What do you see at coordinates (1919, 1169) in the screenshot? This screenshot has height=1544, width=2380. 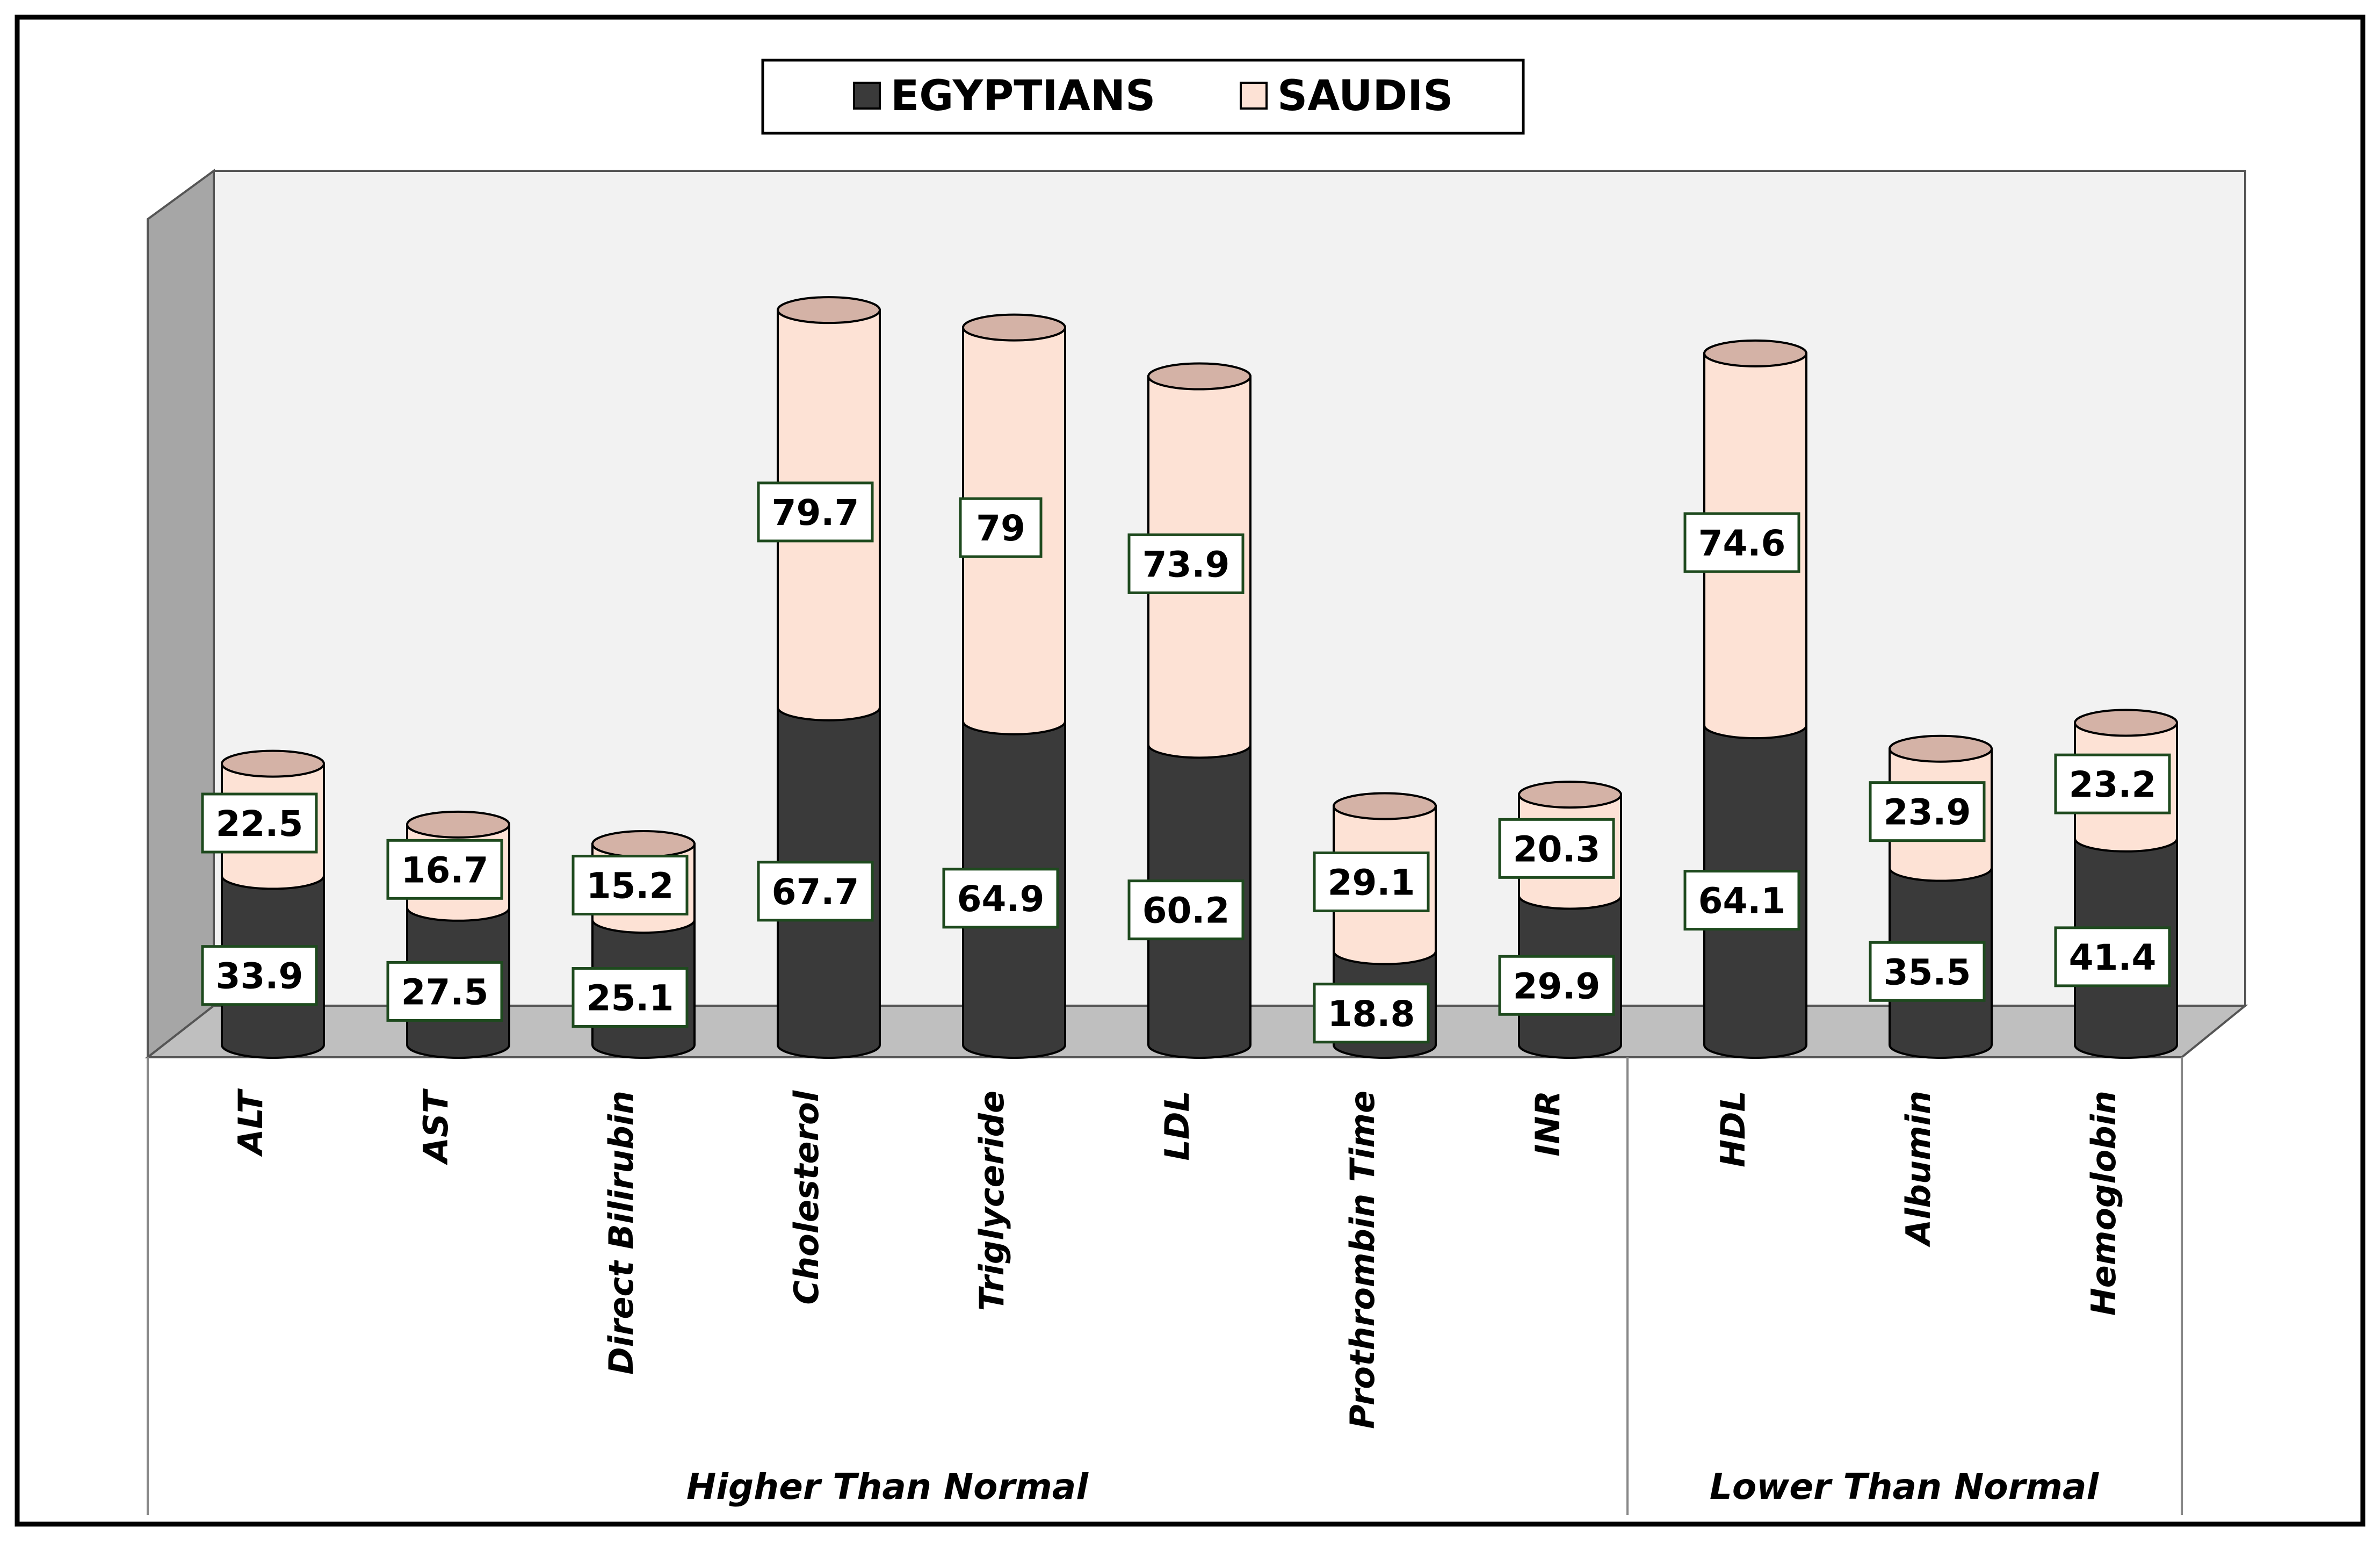 I see `category-label-albumin: Albumin` at bounding box center [1919, 1169].